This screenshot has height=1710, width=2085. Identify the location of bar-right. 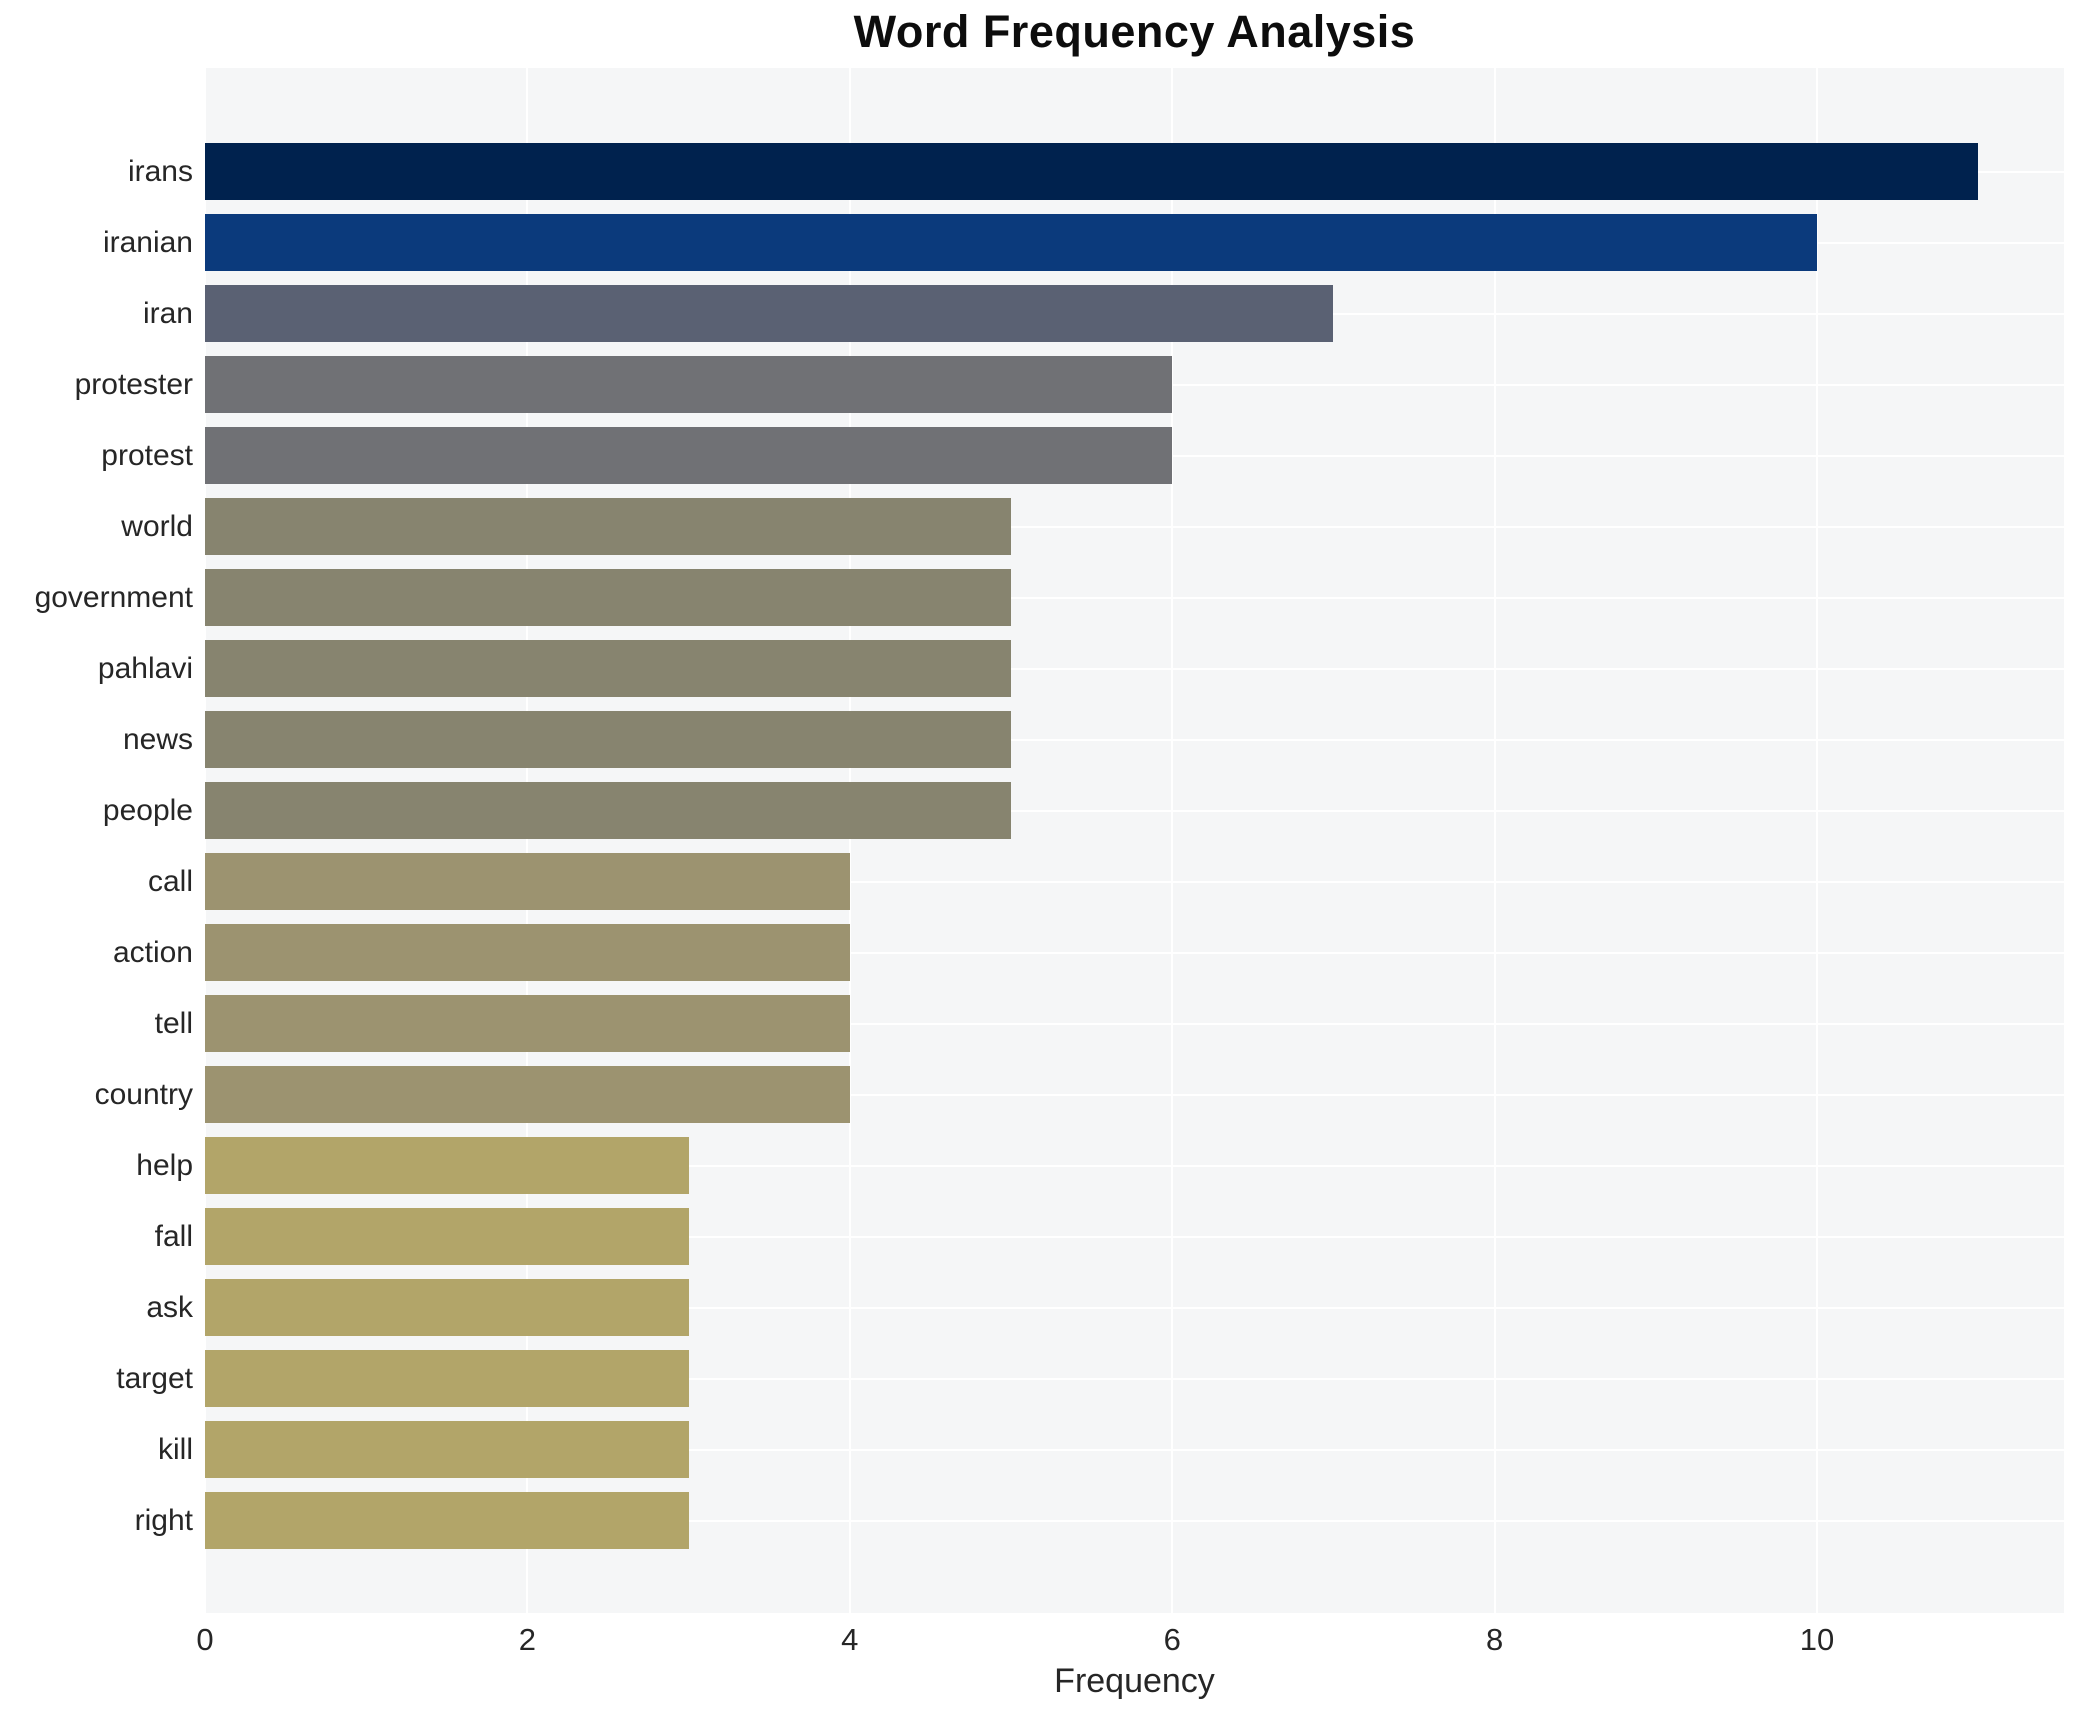
(447, 1520).